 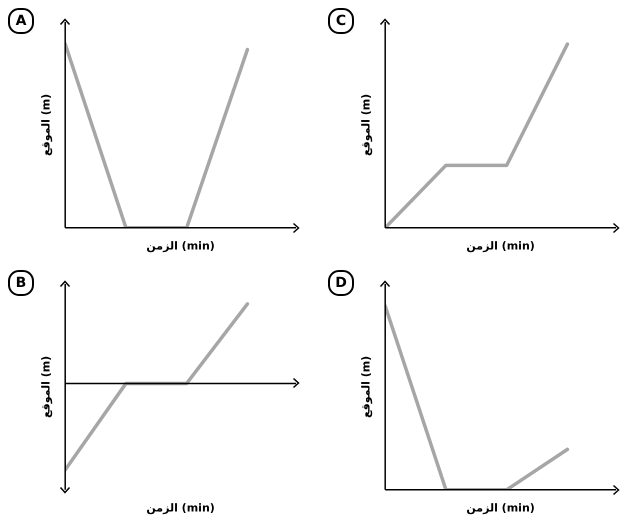 What do you see at coordinates (21, 283) in the screenshot?
I see `chart-title: B` at bounding box center [21, 283].